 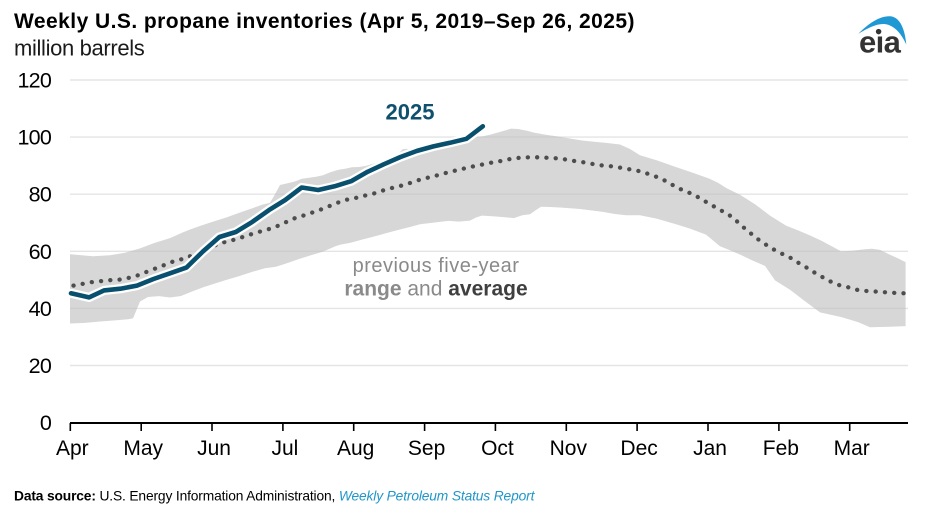 I want to click on svg-text: 0, so click(x=46, y=423).